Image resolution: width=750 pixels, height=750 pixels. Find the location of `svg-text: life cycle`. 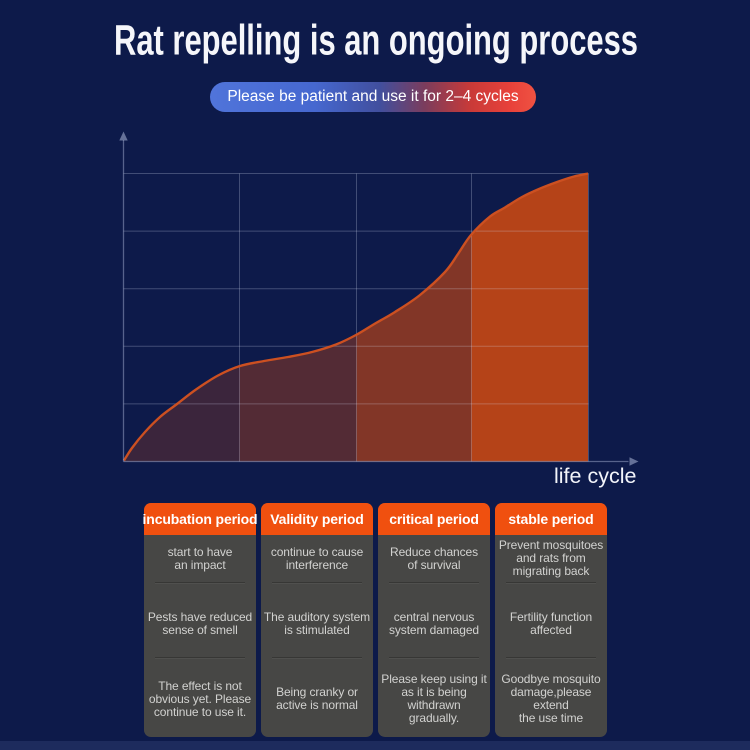

svg-text: life cycle is located at coordinates (595, 476).